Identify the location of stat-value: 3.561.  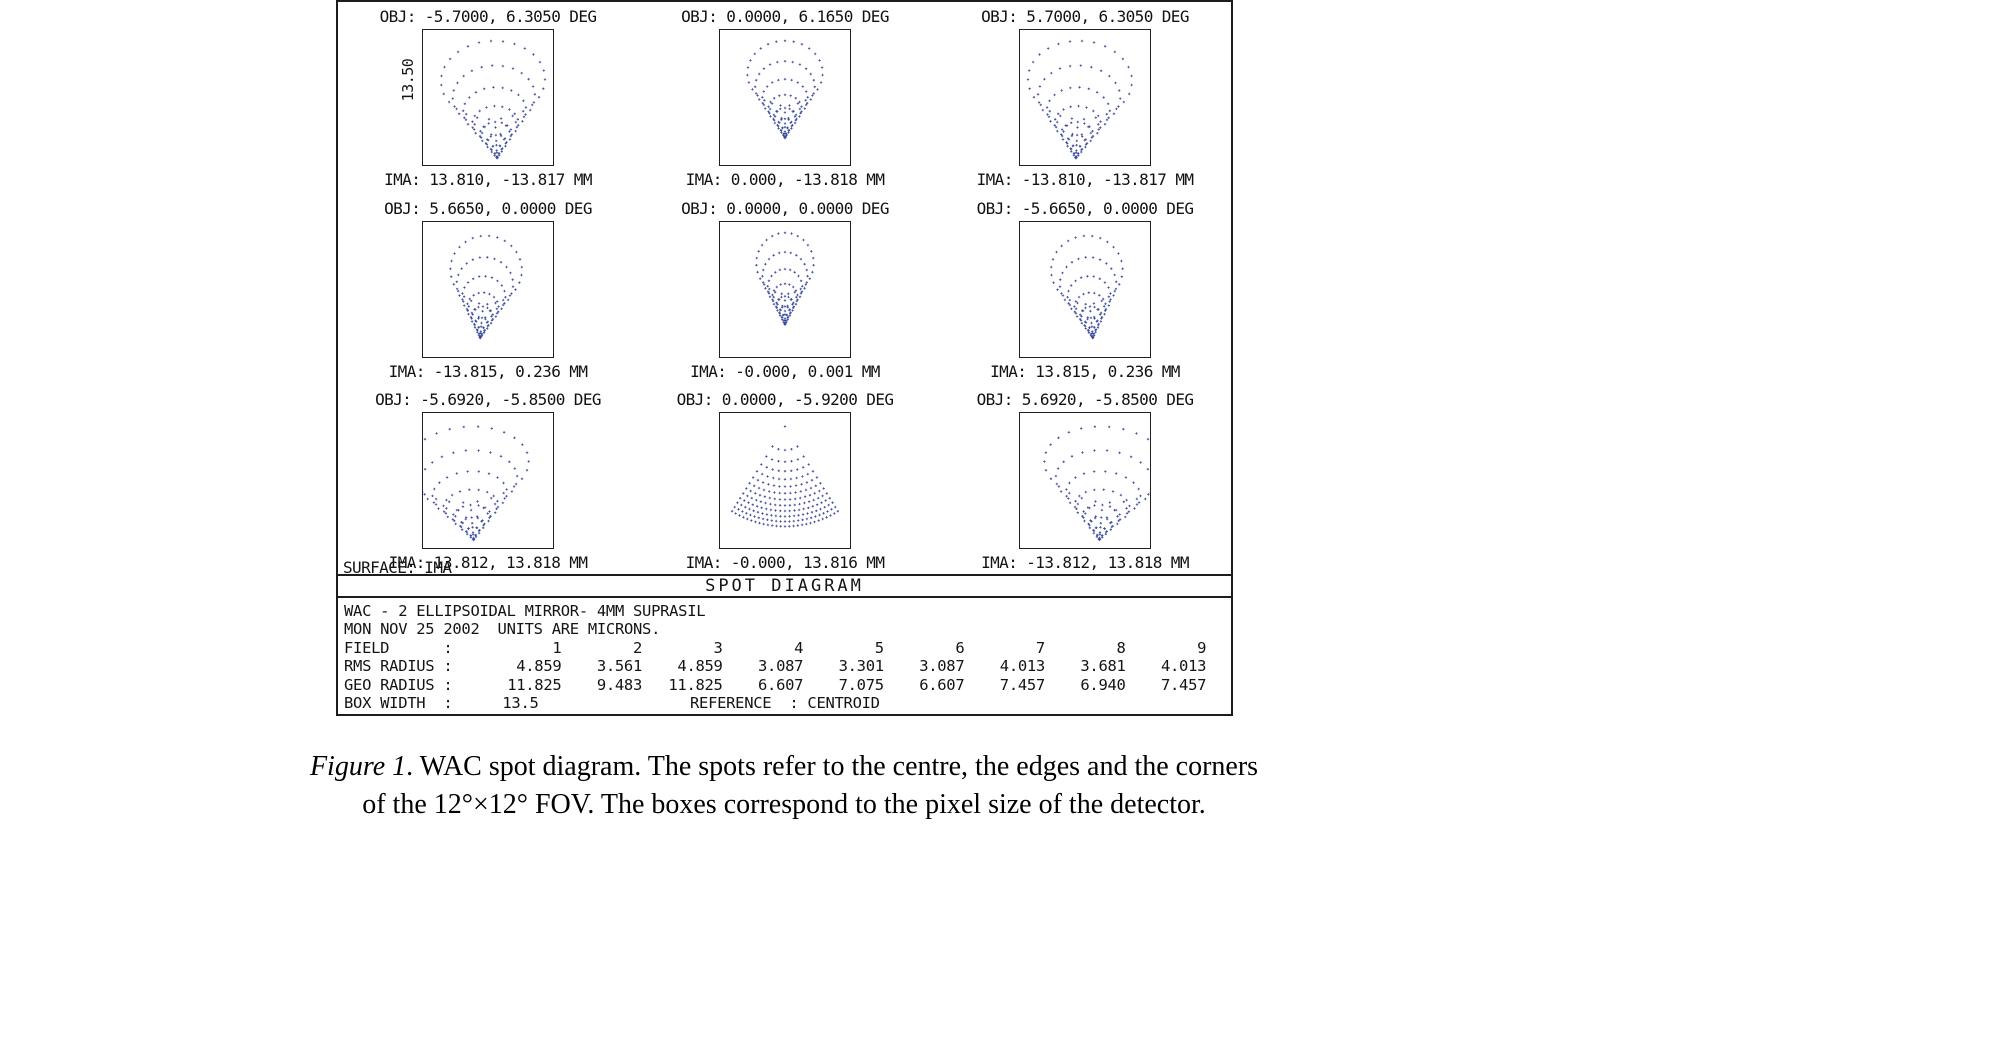
(619, 666).